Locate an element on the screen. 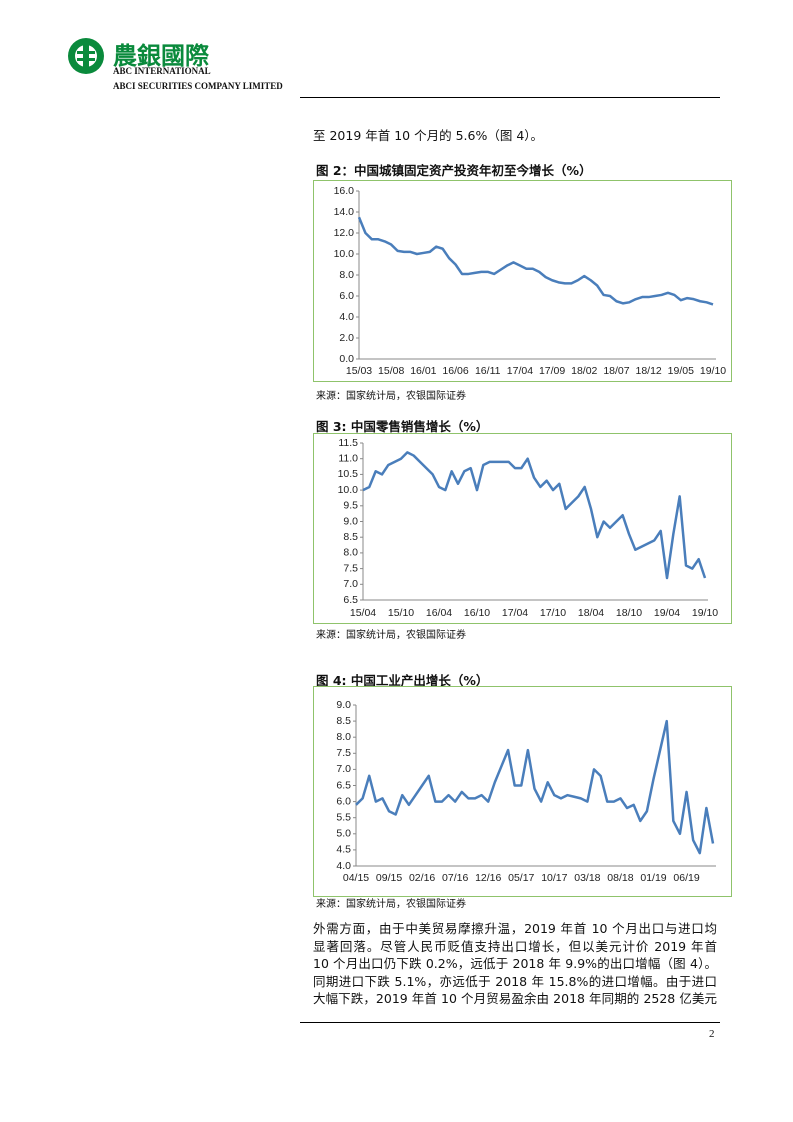  x-tick-label: 17/10 is located at coordinates (553, 613).